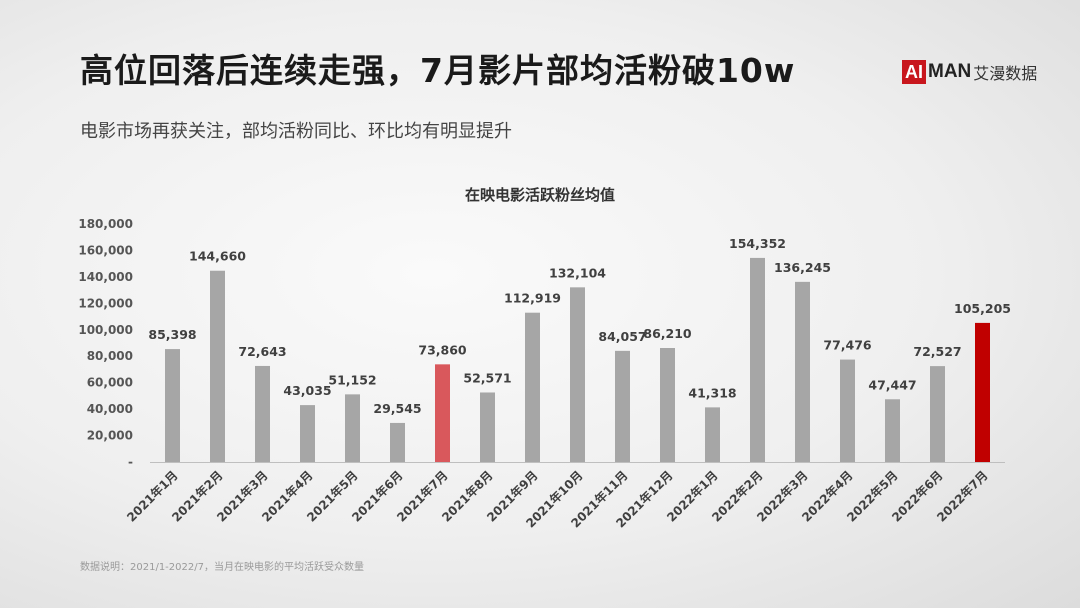  I want to click on y-tick-label: 140,000, so click(105, 277).